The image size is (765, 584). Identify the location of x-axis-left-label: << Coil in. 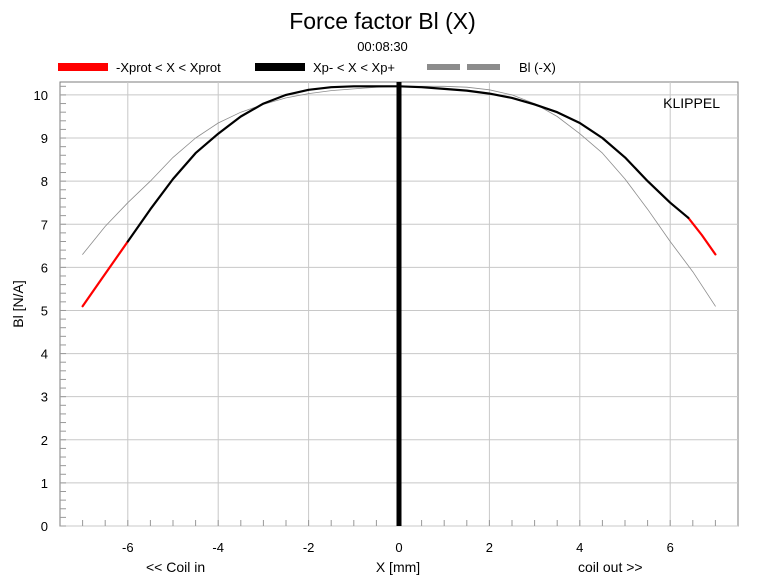
(175, 567).